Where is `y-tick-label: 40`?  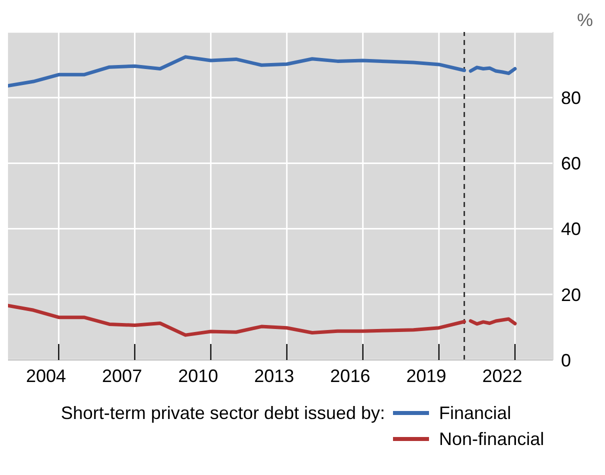
y-tick-label: 40 is located at coordinates (571, 229).